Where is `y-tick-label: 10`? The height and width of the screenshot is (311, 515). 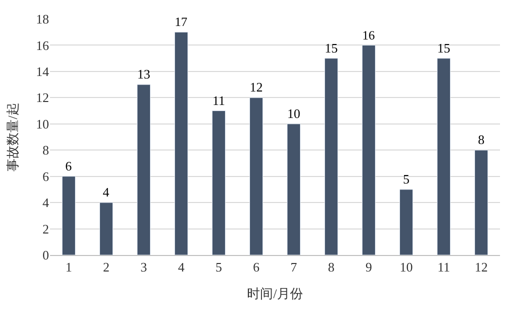 y-tick-label: 10 is located at coordinates (42, 124).